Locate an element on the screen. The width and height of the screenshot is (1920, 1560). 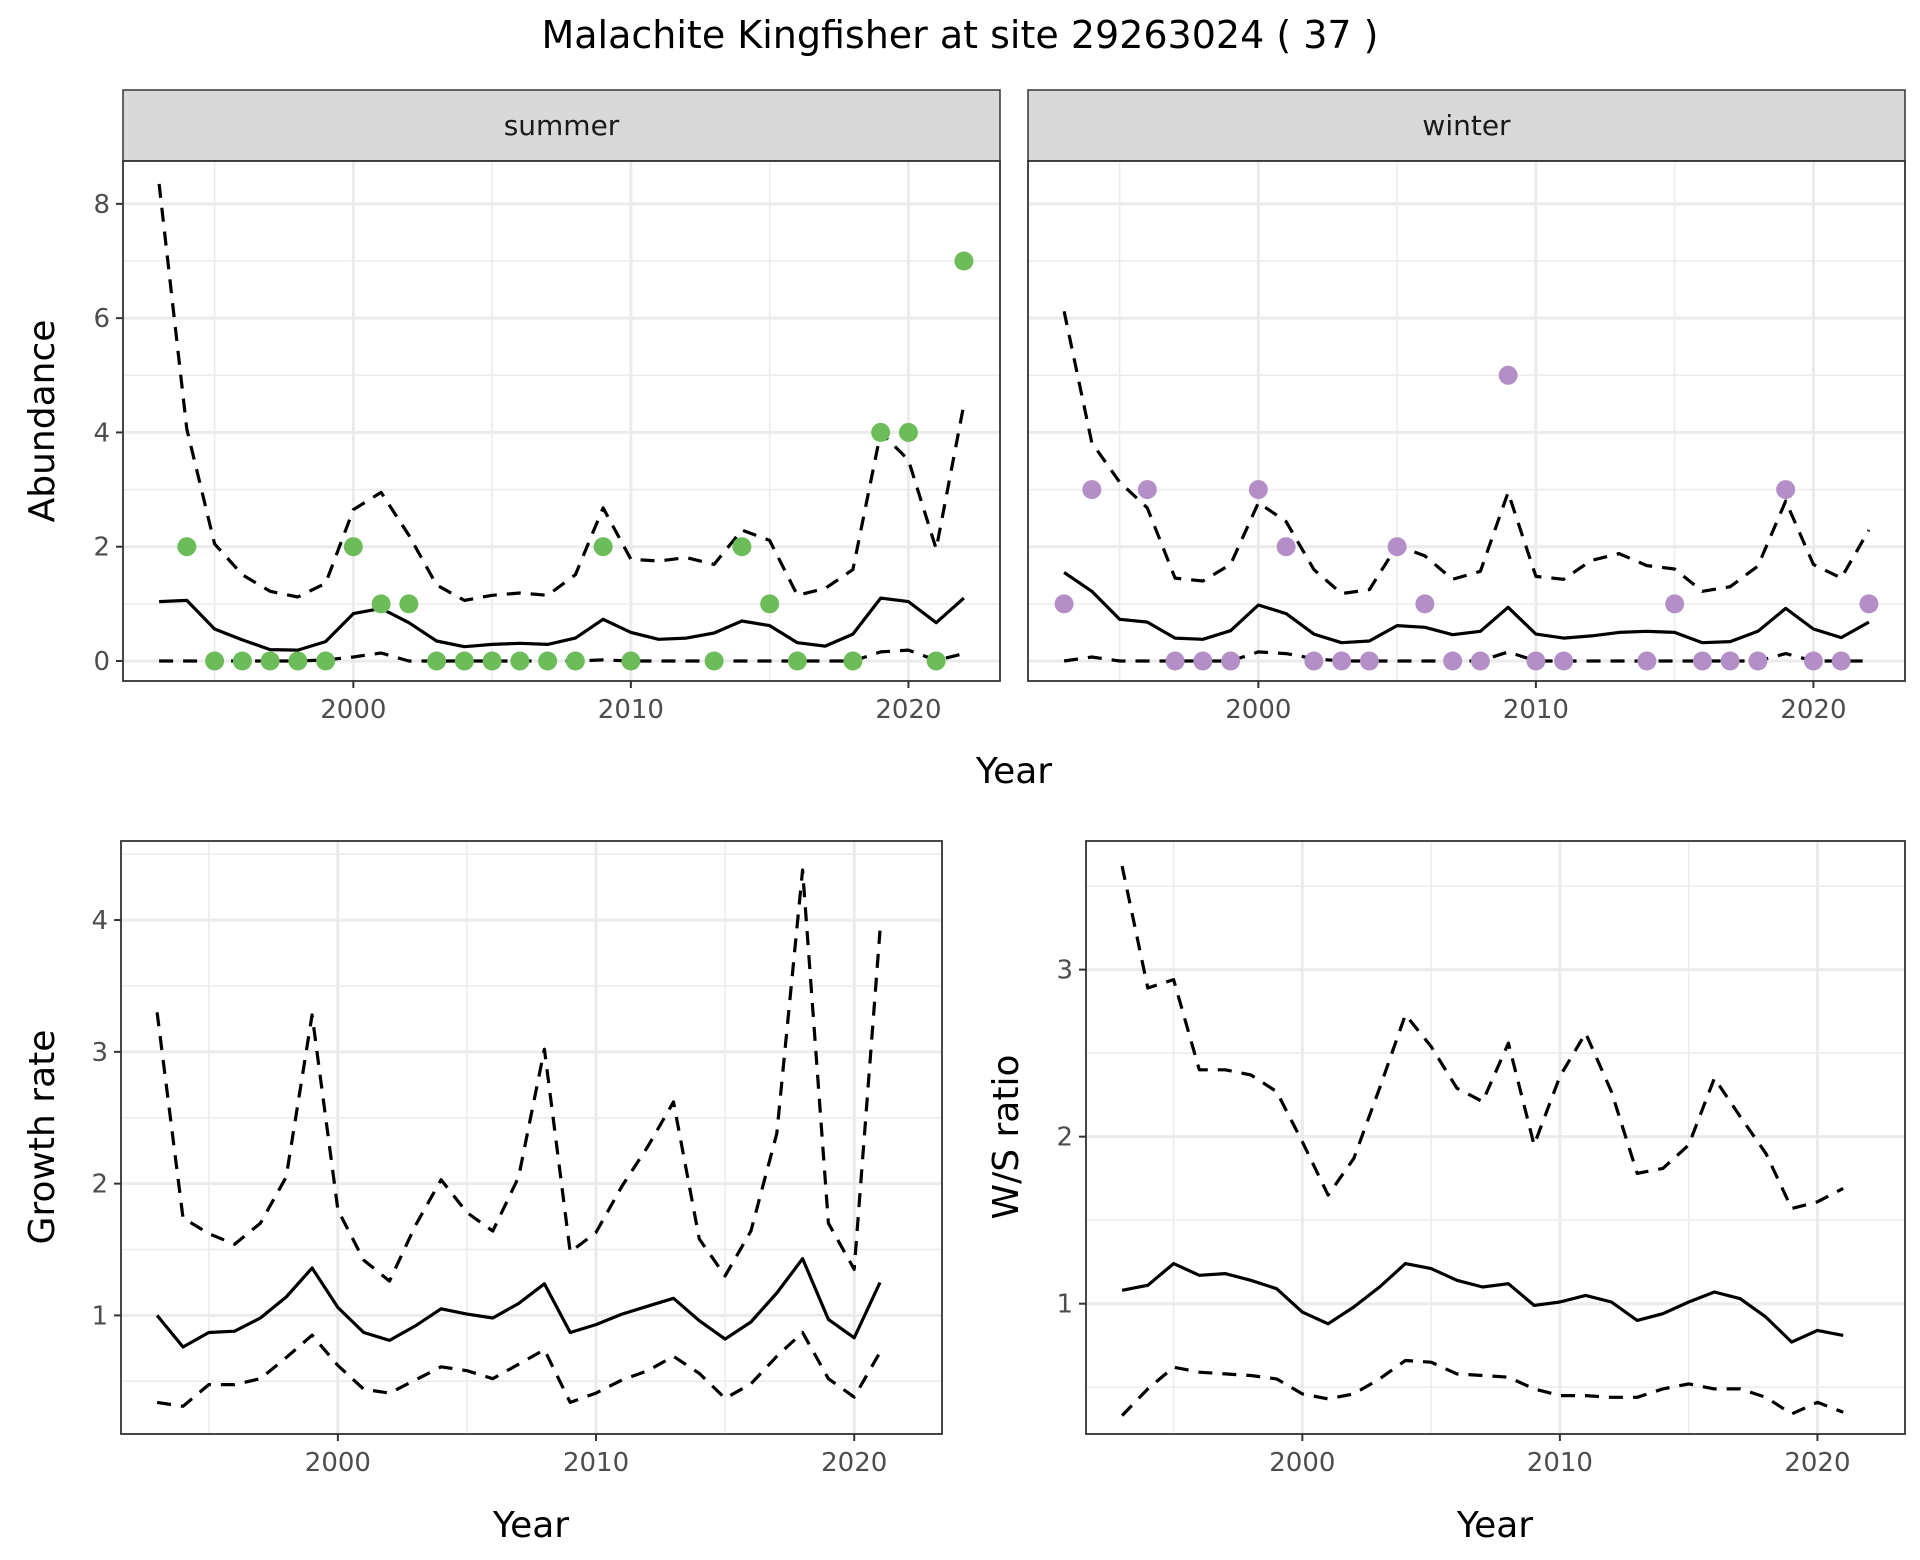
y-tick-label: 8 is located at coordinates (101, 205).